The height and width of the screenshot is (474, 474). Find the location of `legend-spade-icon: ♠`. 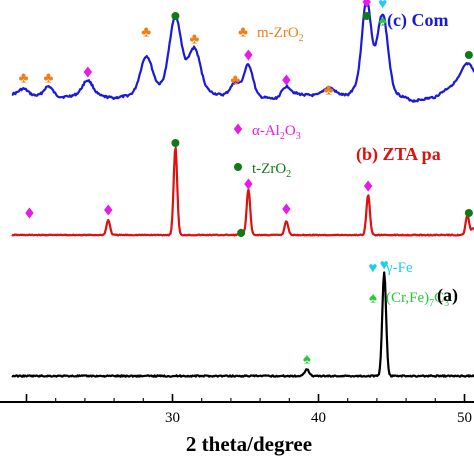

legend-spade-icon: ♠ is located at coordinates (373, 299).